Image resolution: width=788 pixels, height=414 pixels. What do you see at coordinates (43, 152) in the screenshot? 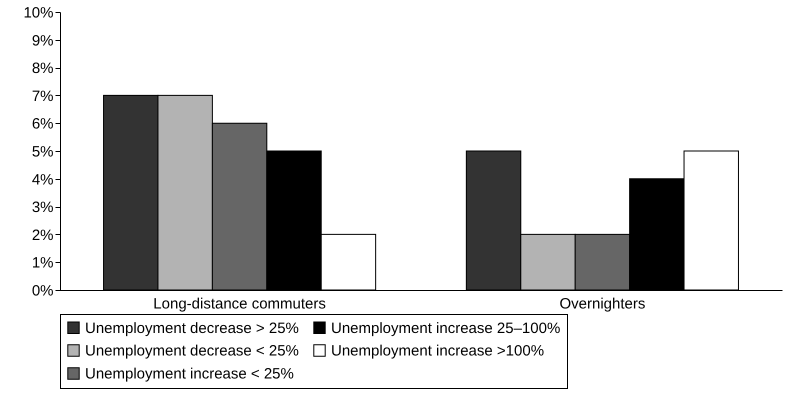
I see `y-tick-label: 5%` at bounding box center [43, 152].